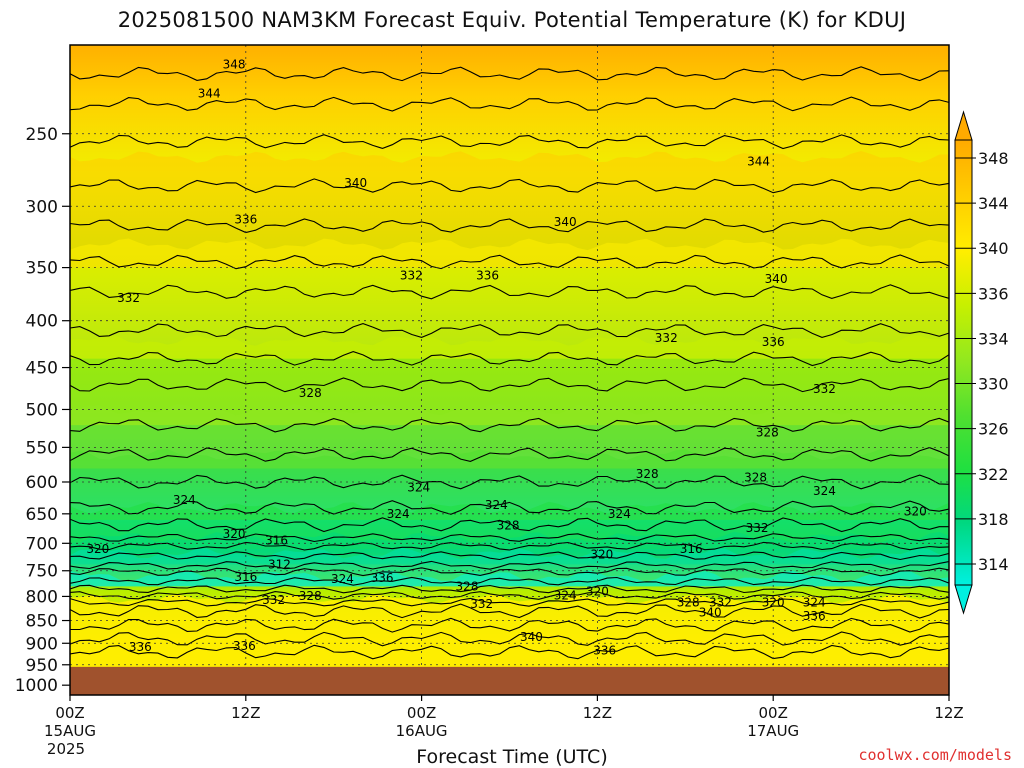 The width and height of the screenshot is (1024, 768). What do you see at coordinates (509, 680) in the screenshot?
I see `ground-below-surface` at bounding box center [509, 680].